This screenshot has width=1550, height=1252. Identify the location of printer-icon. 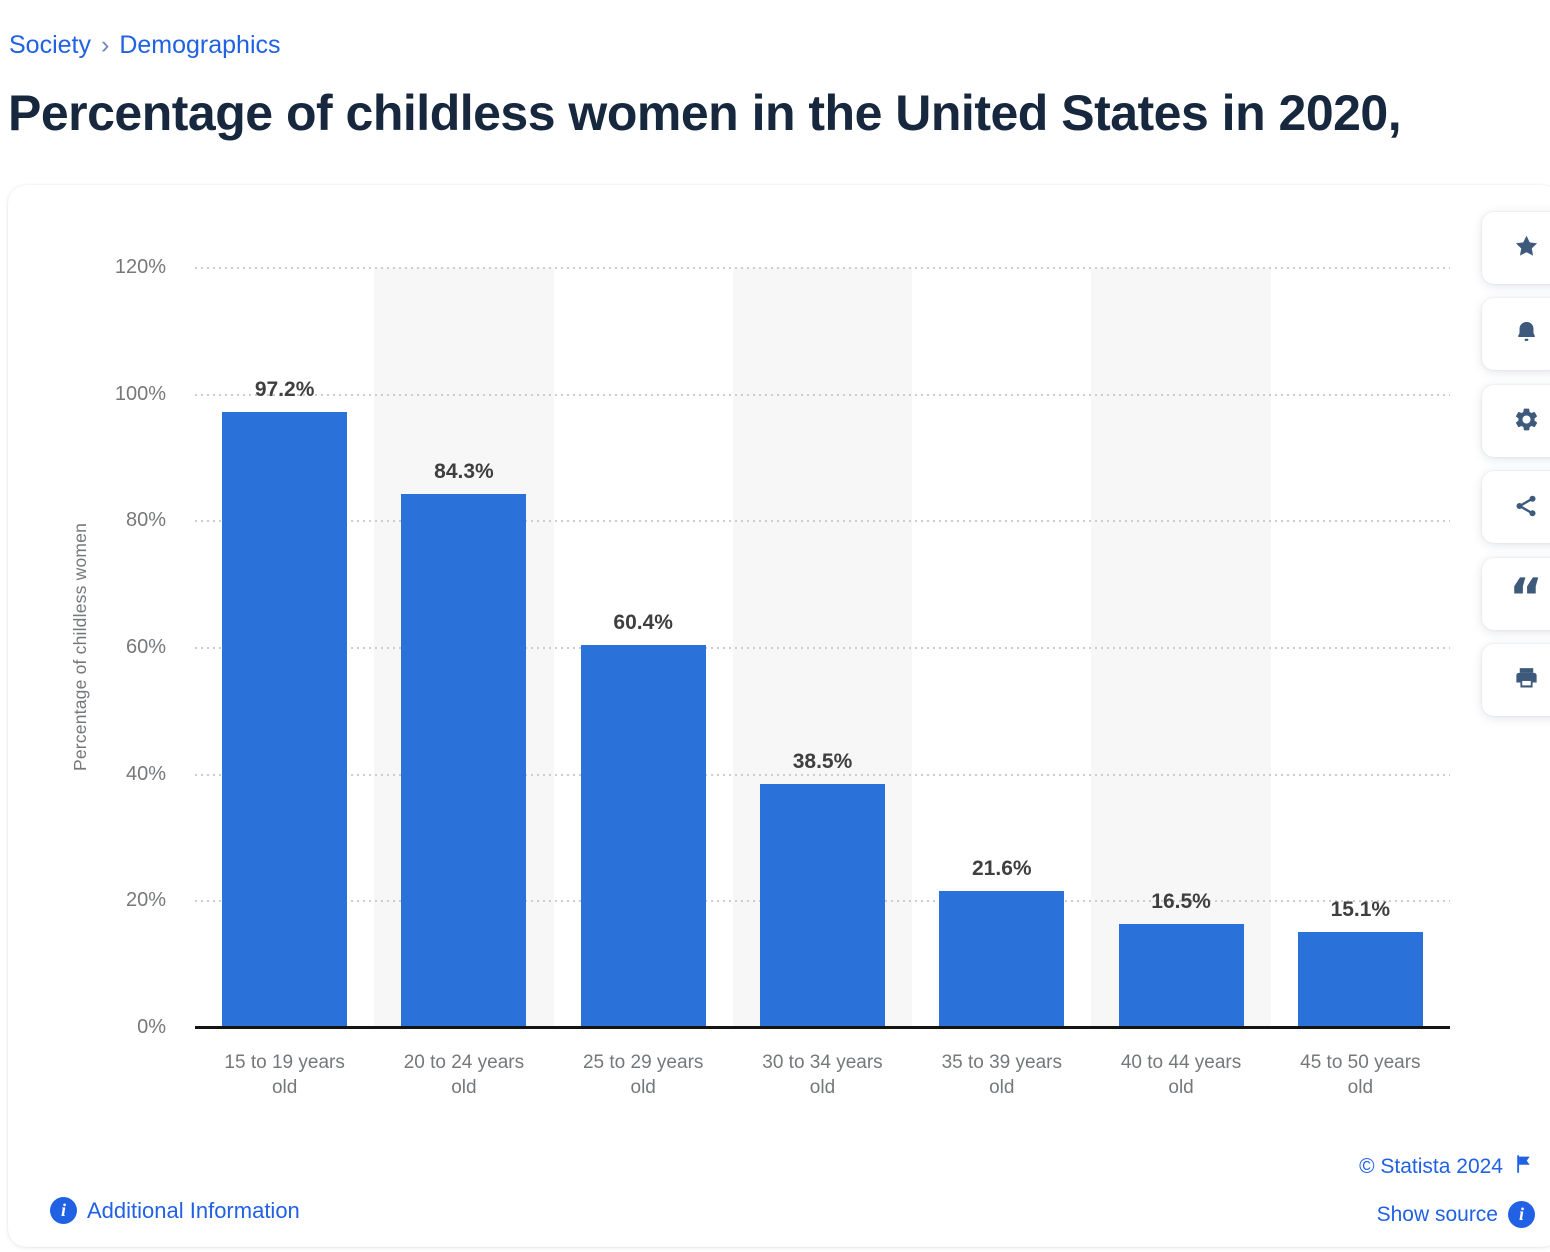
(1526, 680).